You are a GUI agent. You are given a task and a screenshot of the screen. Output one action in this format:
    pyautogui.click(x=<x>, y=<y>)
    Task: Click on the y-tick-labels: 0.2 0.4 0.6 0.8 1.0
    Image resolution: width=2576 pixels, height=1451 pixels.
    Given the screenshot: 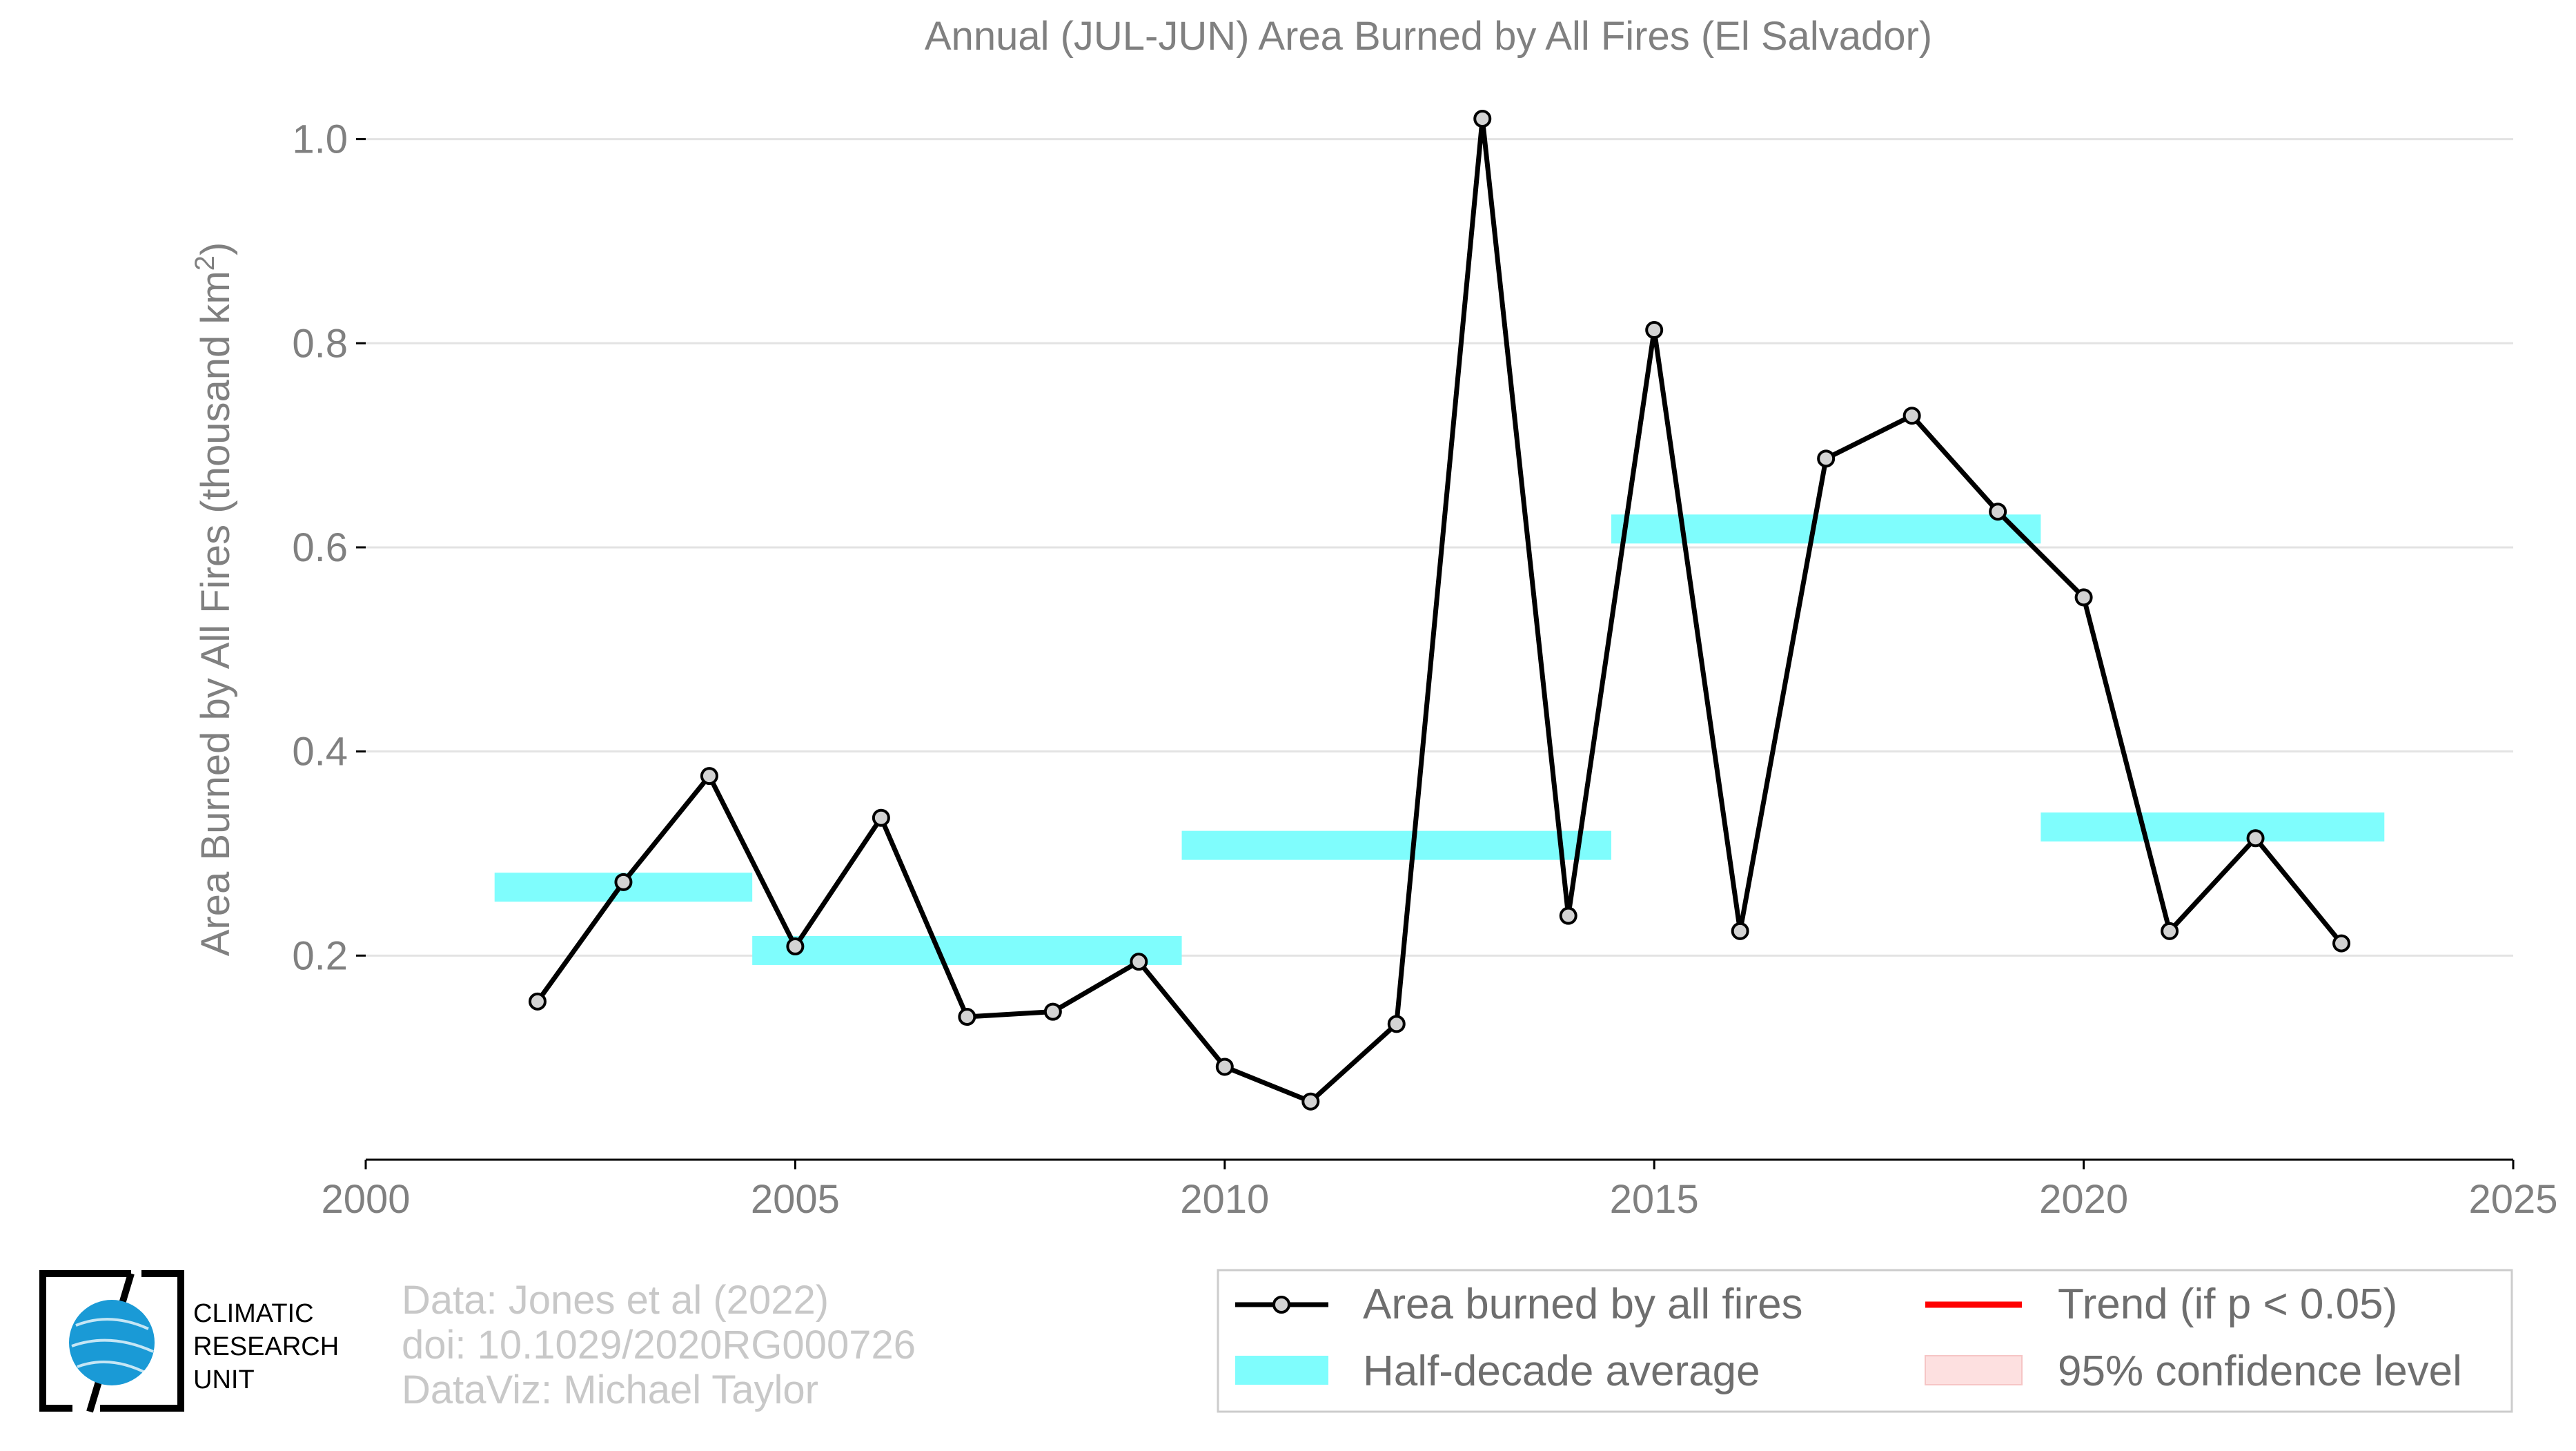 What is the action you would take?
    pyautogui.click(x=329, y=547)
    